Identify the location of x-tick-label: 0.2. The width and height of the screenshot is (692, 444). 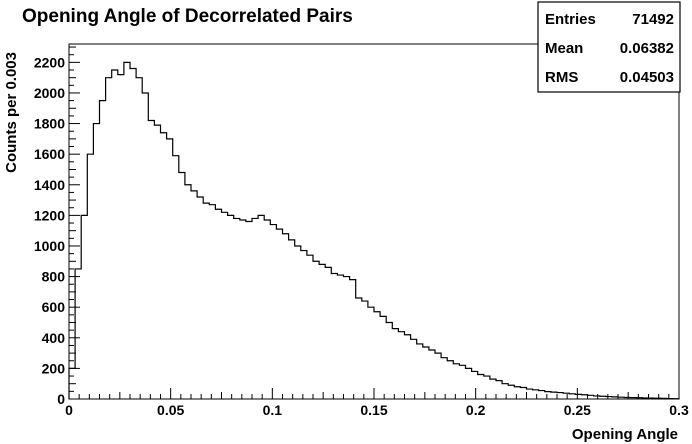
(476, 410).